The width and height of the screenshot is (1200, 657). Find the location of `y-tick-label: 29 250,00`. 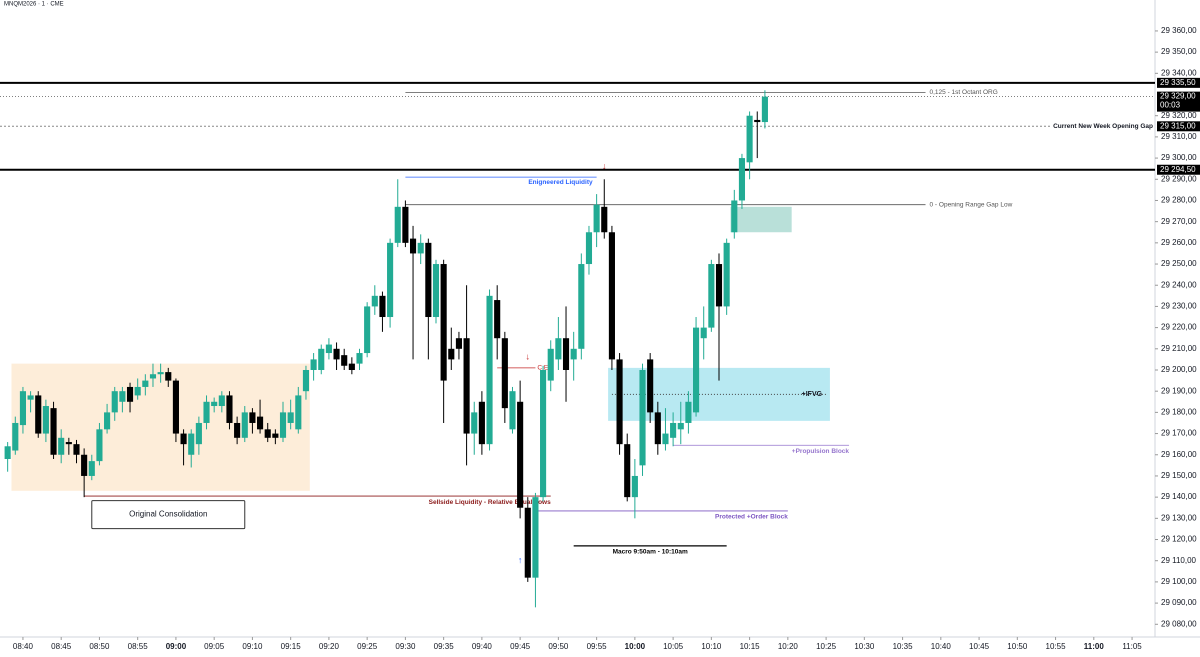

y-tick-label: 29 250,00 is located at coordinates (1179, 263).